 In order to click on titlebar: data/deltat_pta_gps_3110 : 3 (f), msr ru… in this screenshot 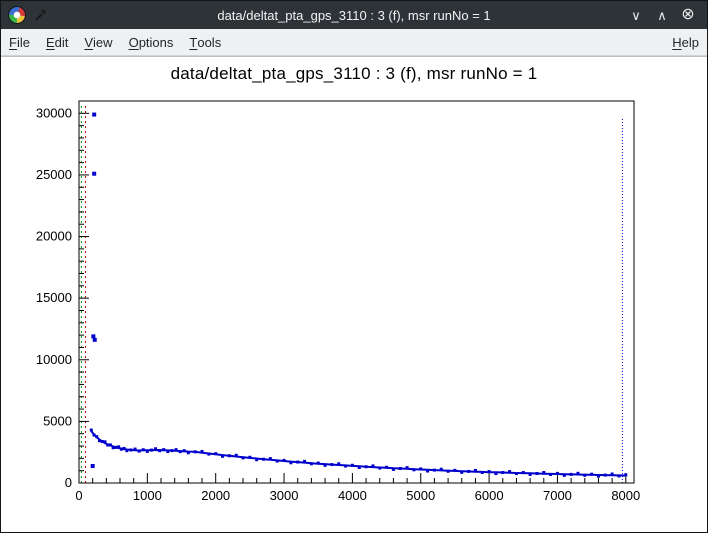, I will do `click(354, 15)`.